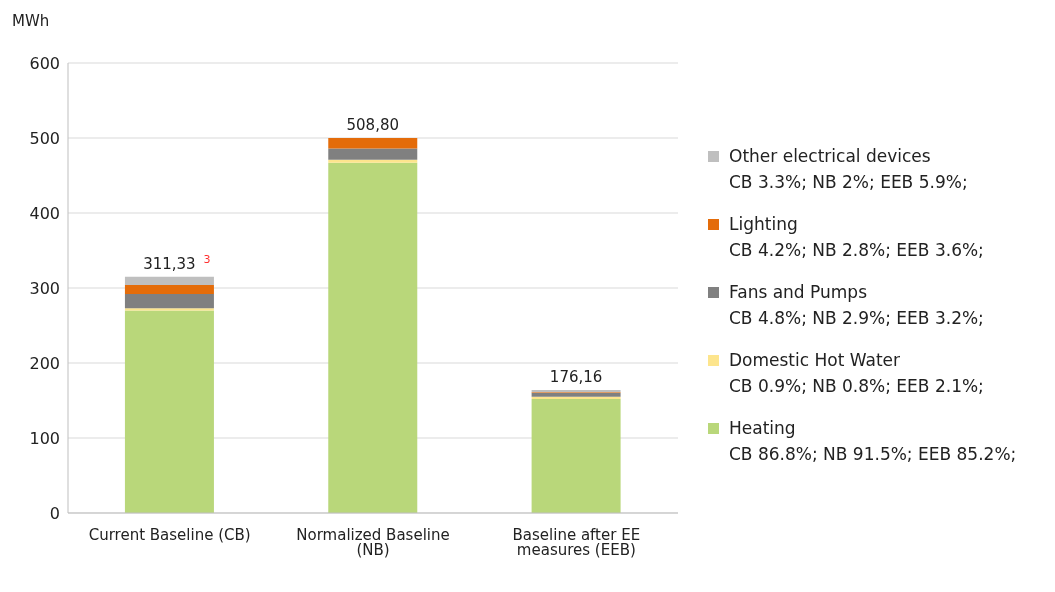  What do you see at coordinates (857, 318) in the screenshot?
I see `text: CB 4.8%; NB 2.9%; EEB 3.2%;` at bounding box center [857, 318].